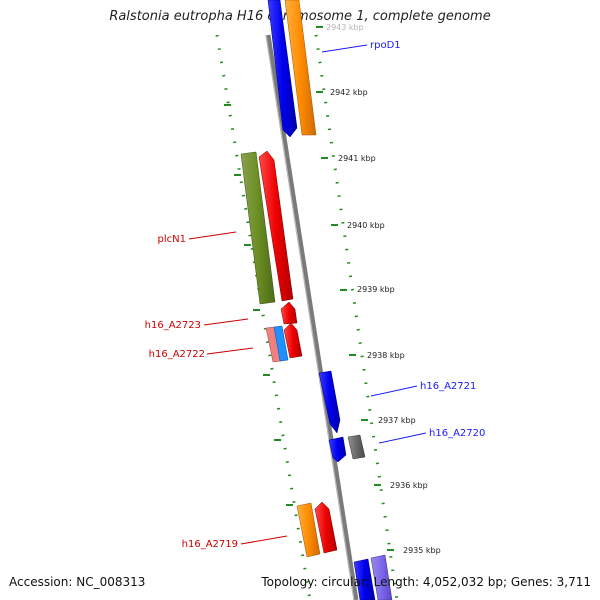 The width and height of the screenshot is (600, 600). I want to click on tick-label-2940: 2940 kbp, so click(366, 225).